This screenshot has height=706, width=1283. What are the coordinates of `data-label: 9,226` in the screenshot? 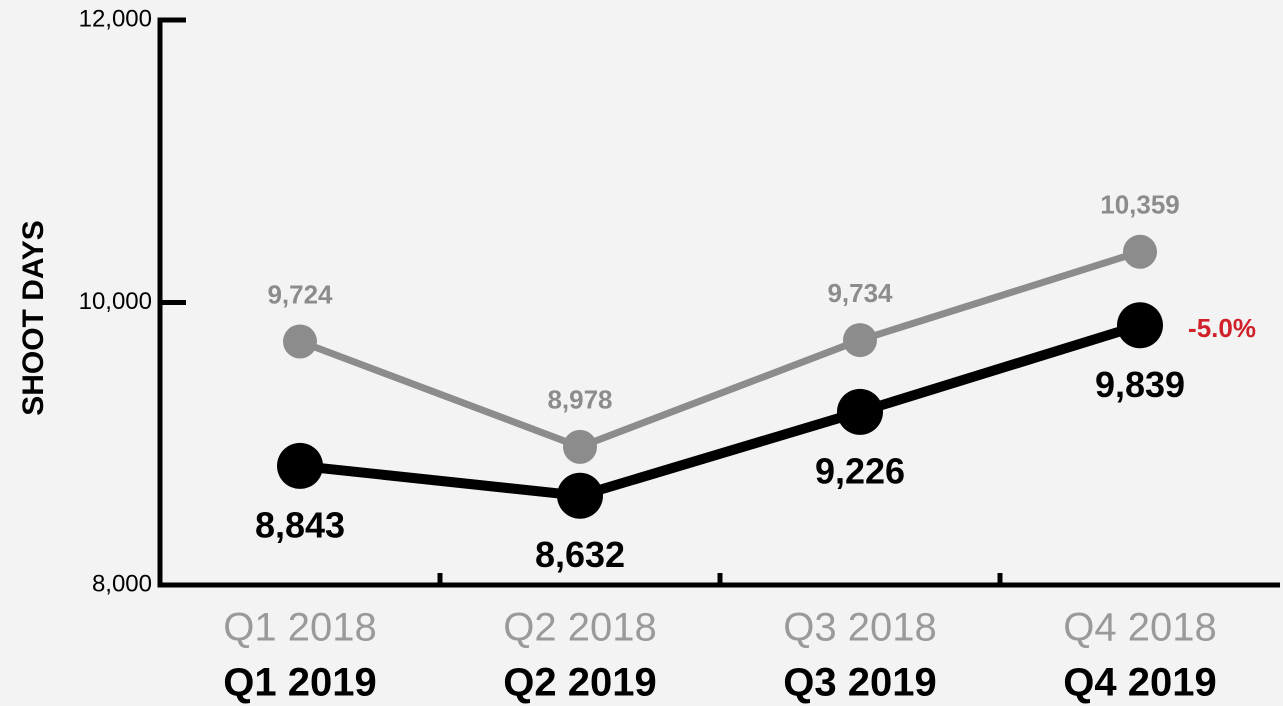 It's located at (860, 470).